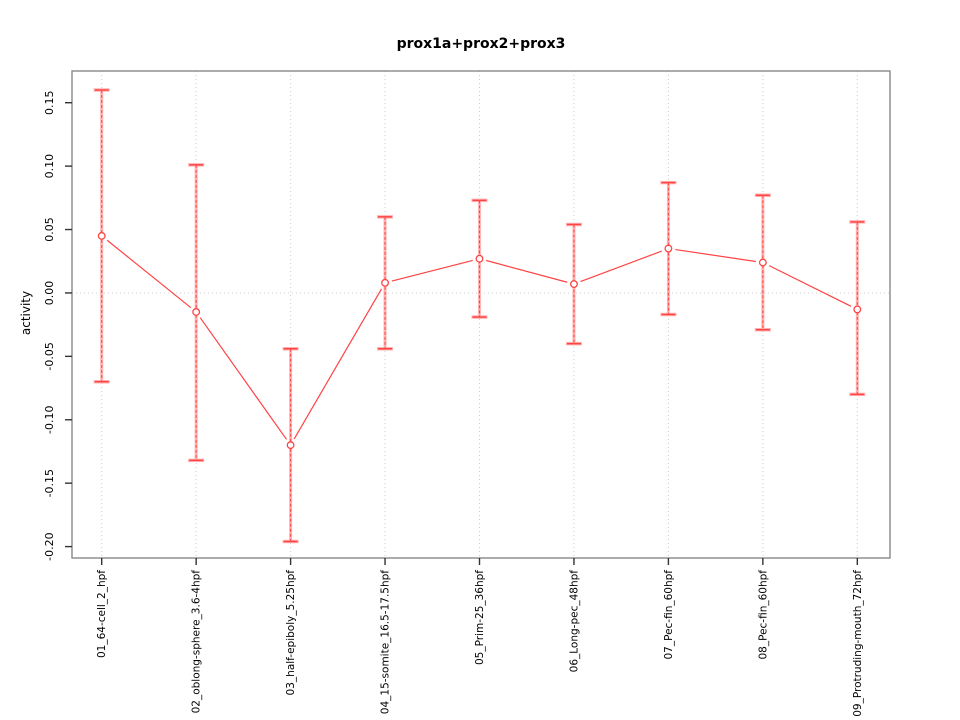  What do you see at coordinates (49, 102) in the screenshot?
I see `y-tick-label: 0.15` at bounding box center [49, 102].